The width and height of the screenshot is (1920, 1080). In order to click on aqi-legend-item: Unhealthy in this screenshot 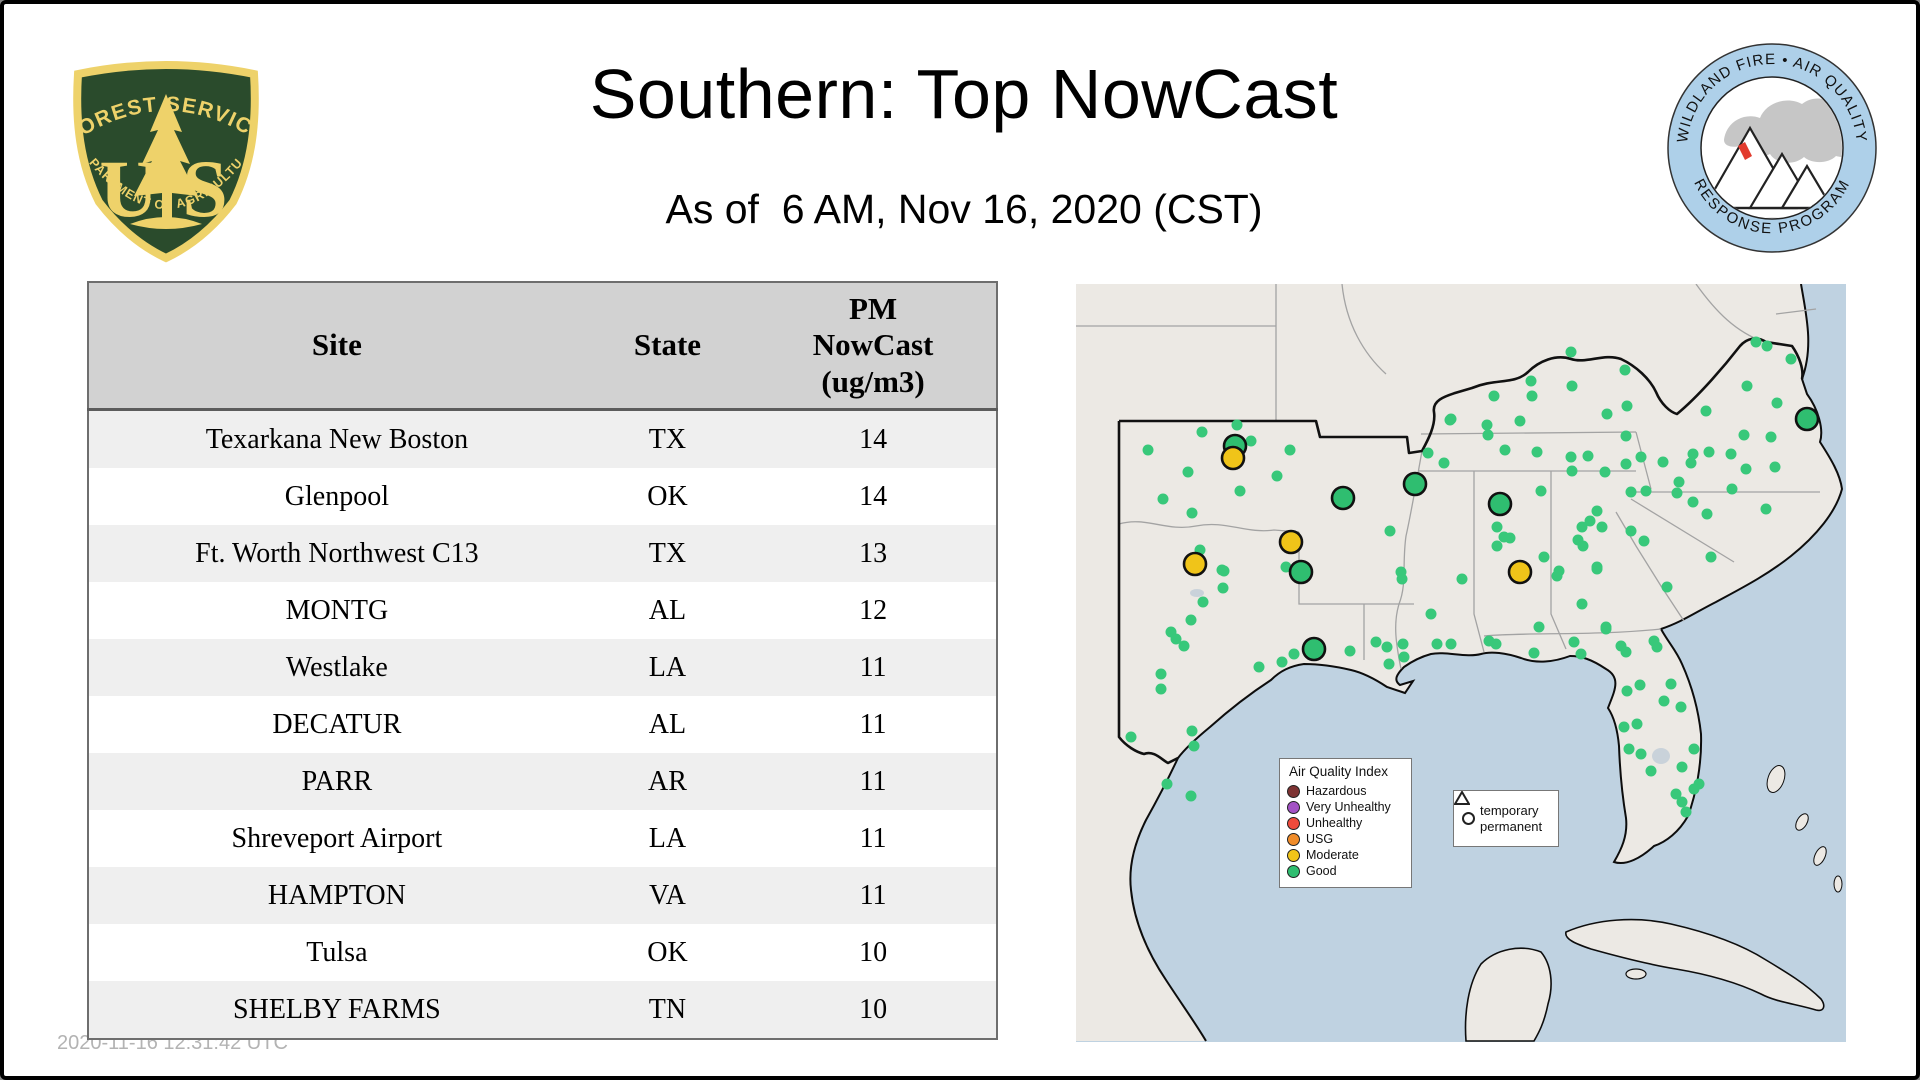, I will do `click(1346, 823)`.